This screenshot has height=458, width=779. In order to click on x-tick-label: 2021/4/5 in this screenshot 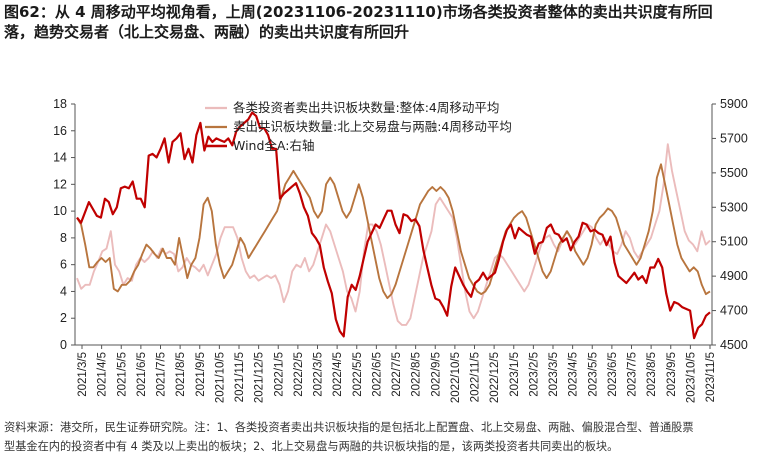, I will do `click(103, 374)`.